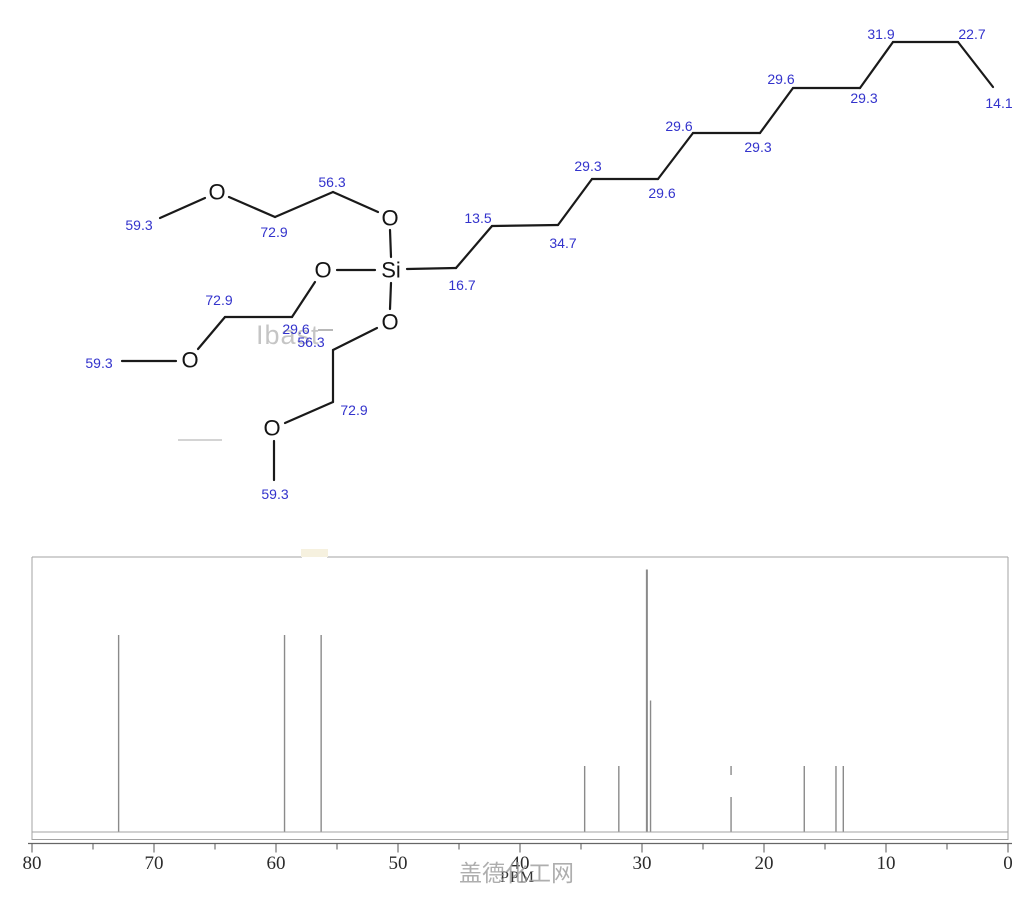 This screenshot has height=900, width=1024. What do you see at coordinates (520, 863) in the screenshot?
I see `axis-tick-label: 40` at bounding box center [520, 863].